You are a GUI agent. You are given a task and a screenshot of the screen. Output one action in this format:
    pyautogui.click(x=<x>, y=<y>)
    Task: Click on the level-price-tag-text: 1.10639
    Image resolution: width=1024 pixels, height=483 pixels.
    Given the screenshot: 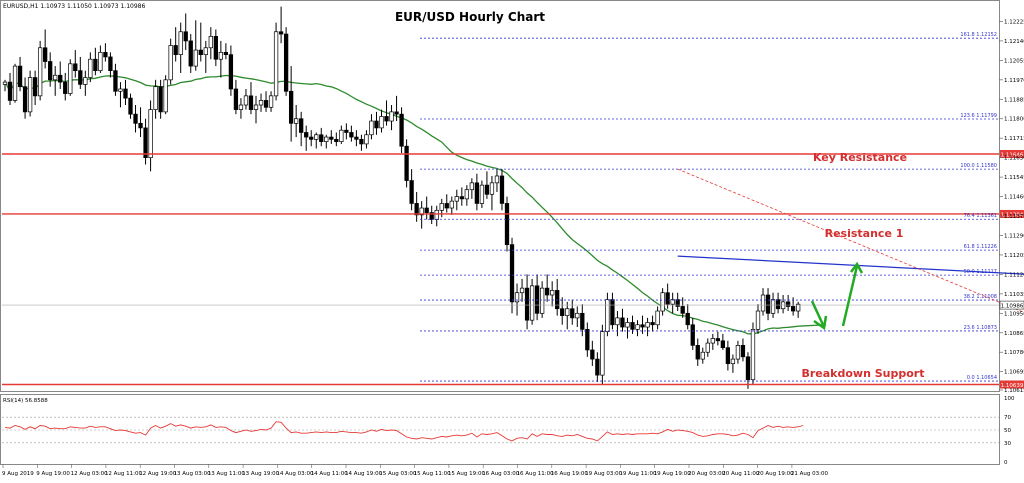 What is the action you would take?
    pyautogui.click(x=1012, y=386)
    